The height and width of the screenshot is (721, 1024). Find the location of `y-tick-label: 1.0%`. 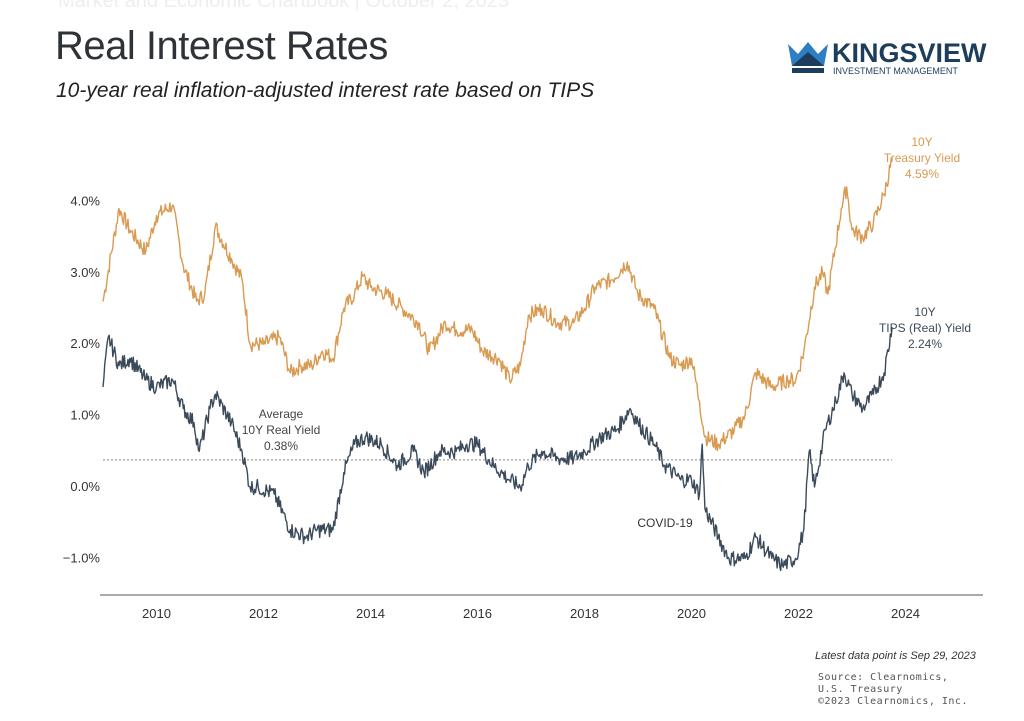

y-tick-label: 1.0% is located at coordinates (85, 415).